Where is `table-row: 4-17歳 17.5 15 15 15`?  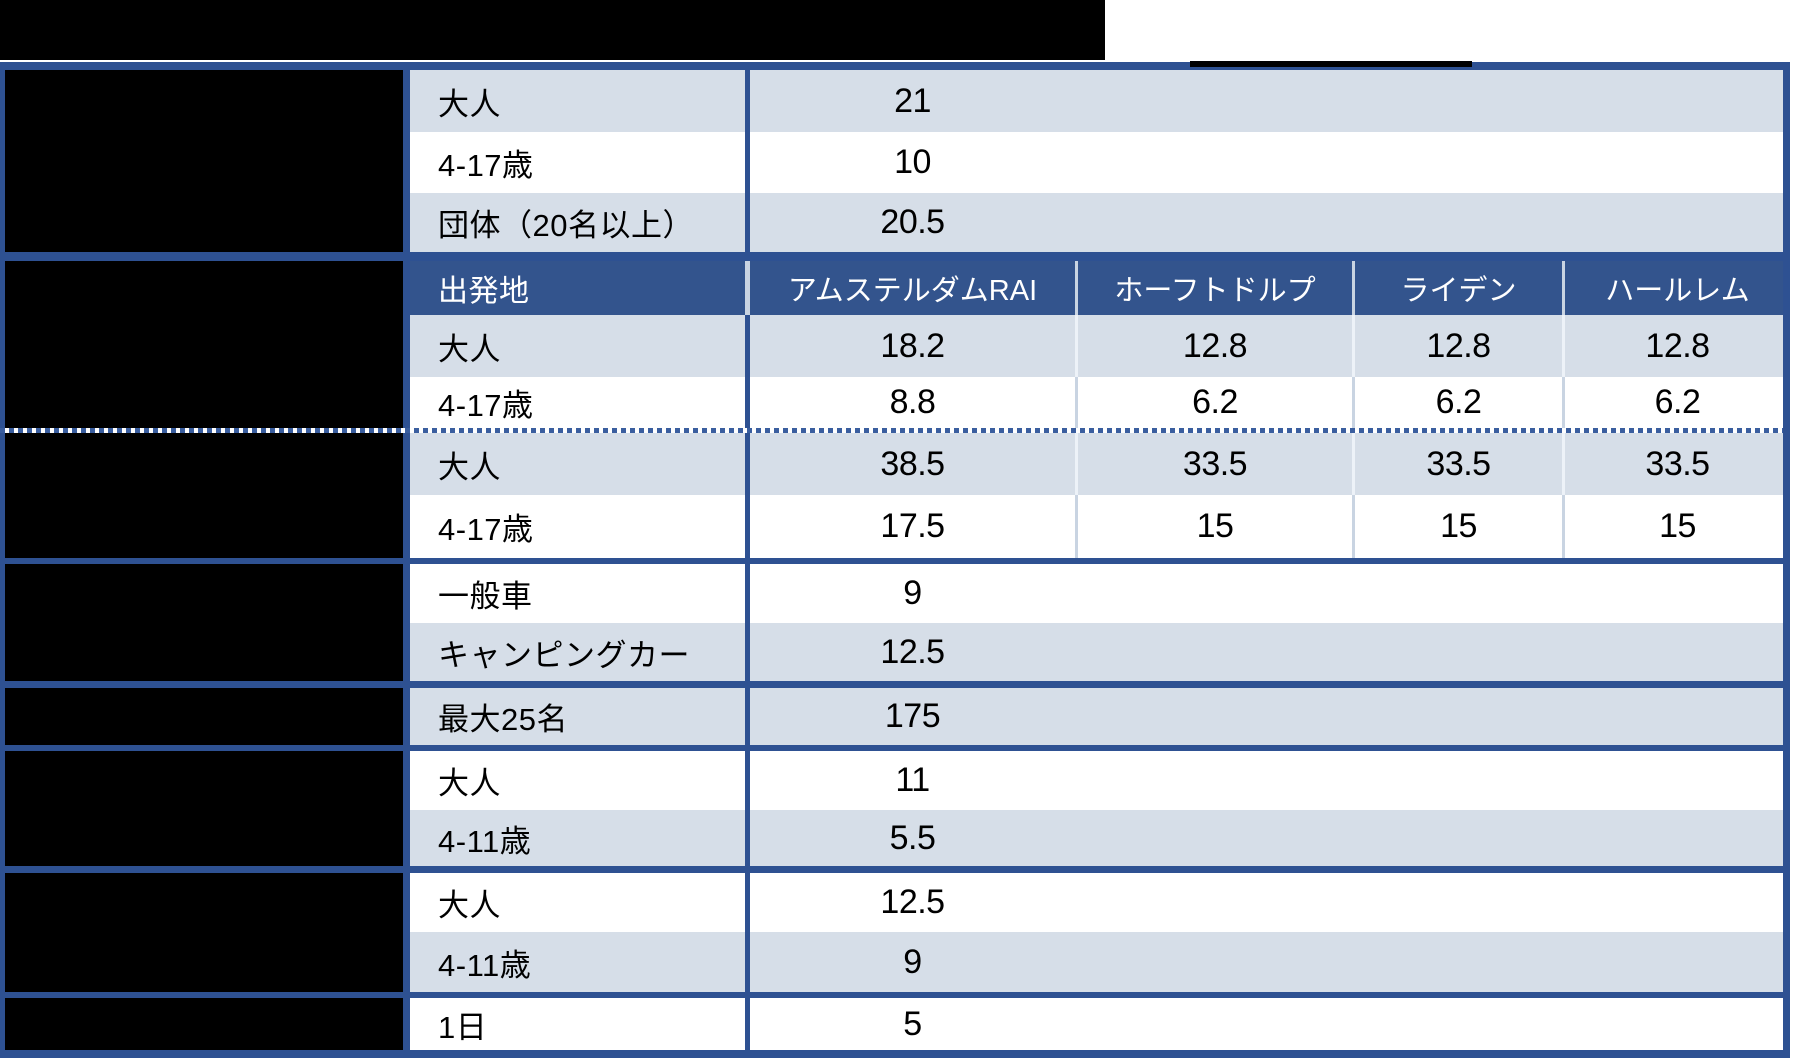 table-row: 4-17歳 17.5 15 15 15 is located at coordinates (891, 526).